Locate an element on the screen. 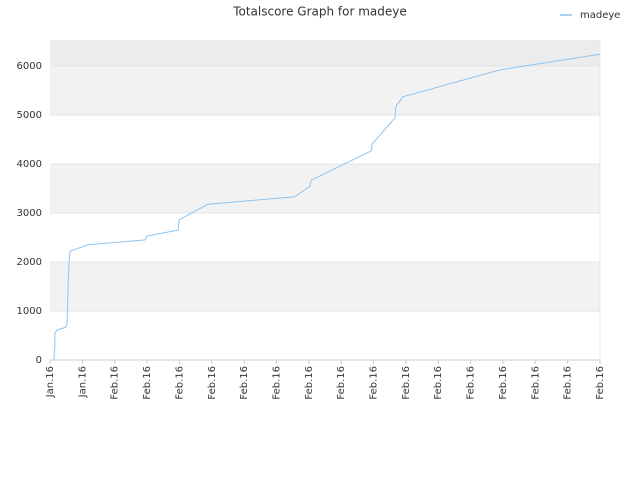 The width and height of the screenshot is (640, 480). y-tick-label: 1000 is located at coordinates (29, 311).